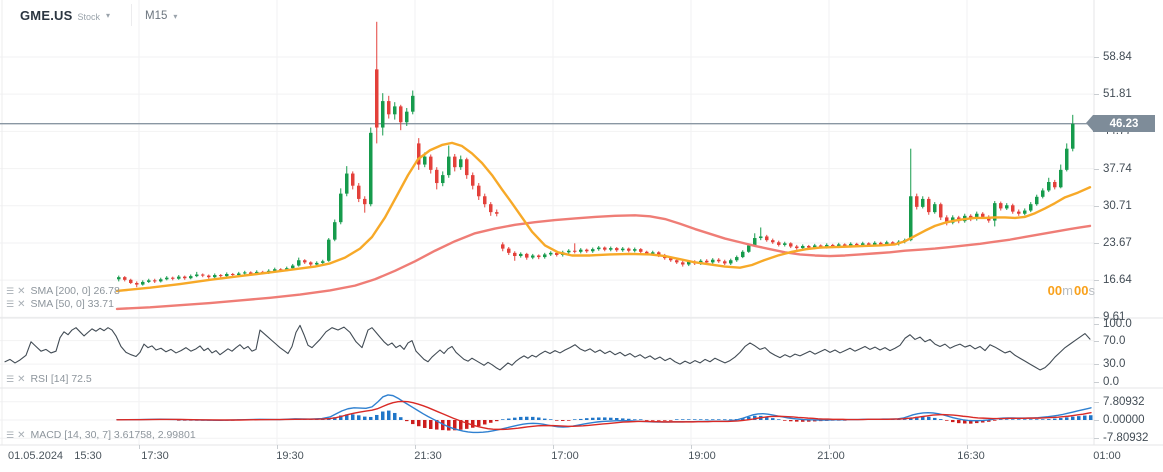 The height and width of the screenshot is (472, 1163). Describe the element at coordinates (1114, 317) in the screenshot. I see `price-tick-label: 9.61` at that location.